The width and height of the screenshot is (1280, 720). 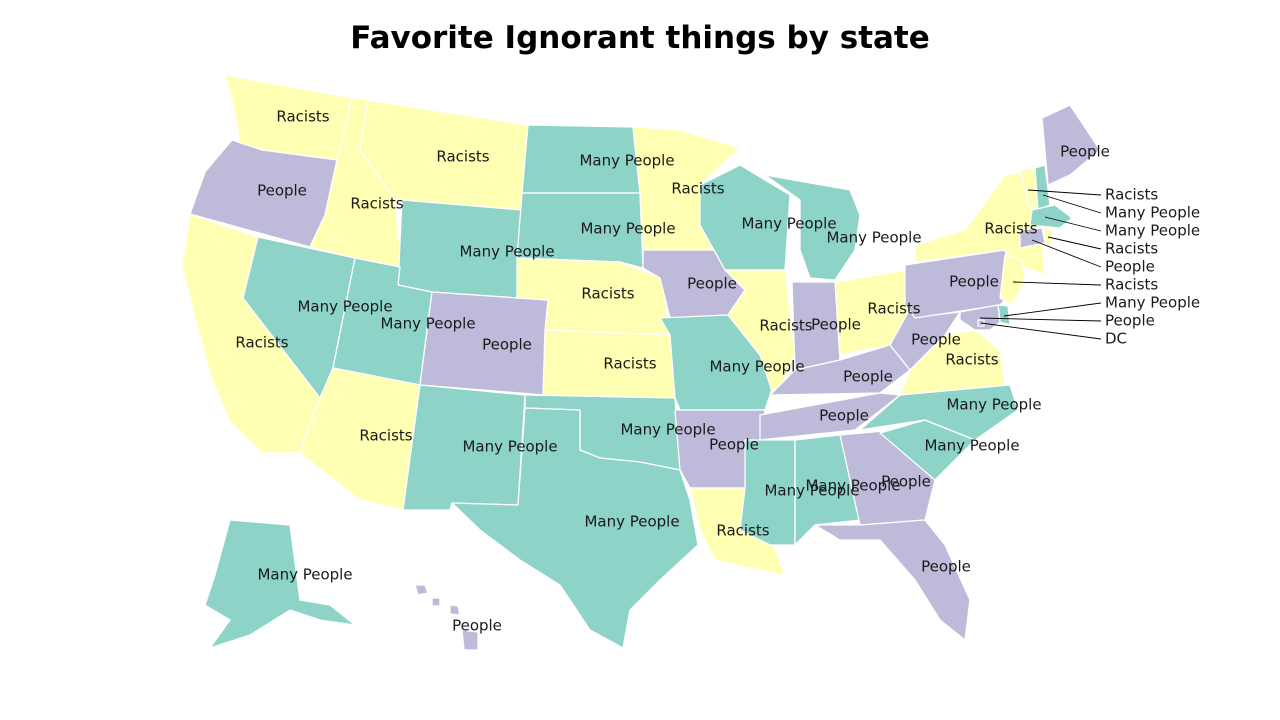 What do you see at coordinates (376, 204) in the screenshot?
I see `state-label-id: Racists` at bounding box center [376, 204].